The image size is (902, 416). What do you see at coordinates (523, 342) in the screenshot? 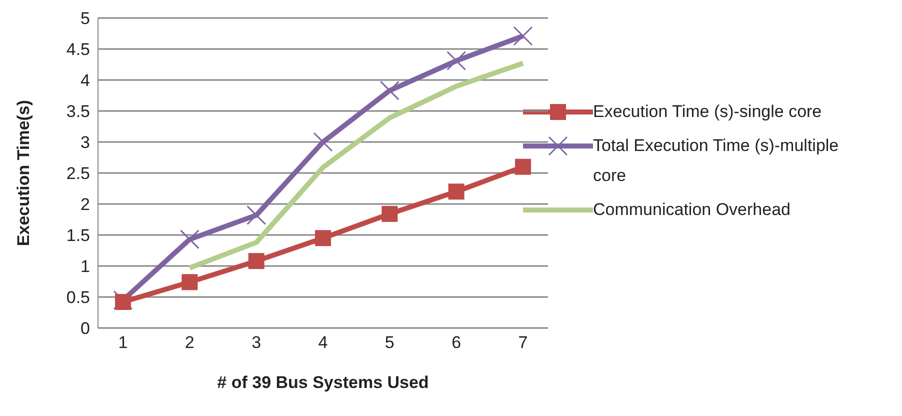
I see `x-tick-label: 7` at bounding box center [523, 342].